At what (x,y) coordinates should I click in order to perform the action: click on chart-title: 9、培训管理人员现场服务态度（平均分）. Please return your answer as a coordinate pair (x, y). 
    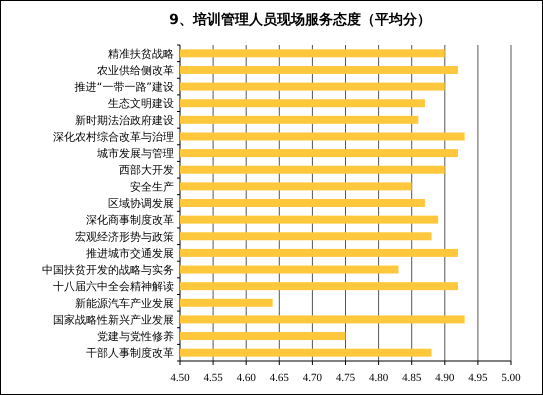
    Looking at the image, I should click on (300, 19).